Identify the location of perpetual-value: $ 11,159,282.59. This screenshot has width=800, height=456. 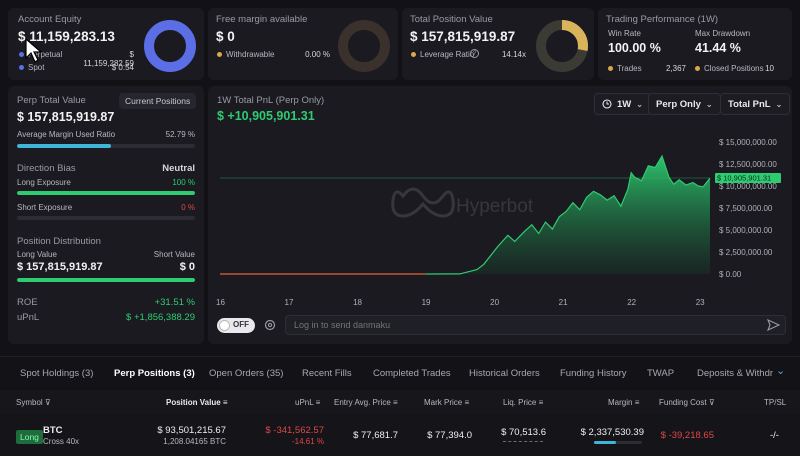
(108, 59).